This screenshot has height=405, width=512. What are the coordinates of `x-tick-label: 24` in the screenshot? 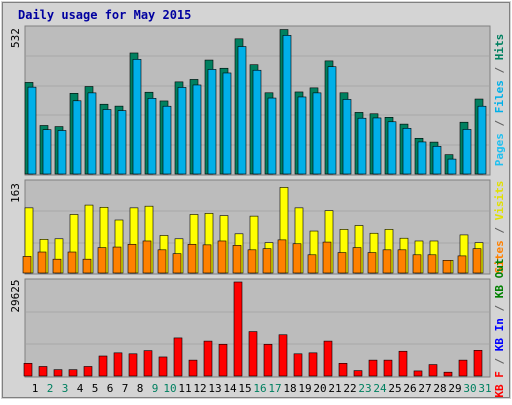 It's located at (380, 388).